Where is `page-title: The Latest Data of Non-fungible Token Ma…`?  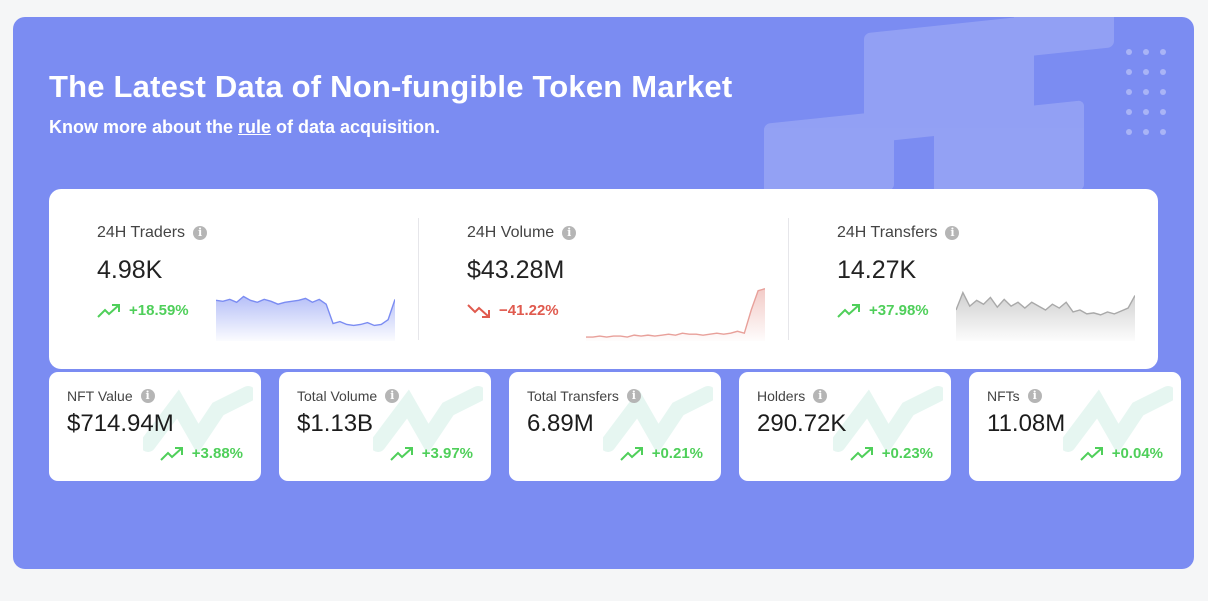 page-title: The Latest Data of Non-fungible Token Ma… is located at coordinates (391, 86).